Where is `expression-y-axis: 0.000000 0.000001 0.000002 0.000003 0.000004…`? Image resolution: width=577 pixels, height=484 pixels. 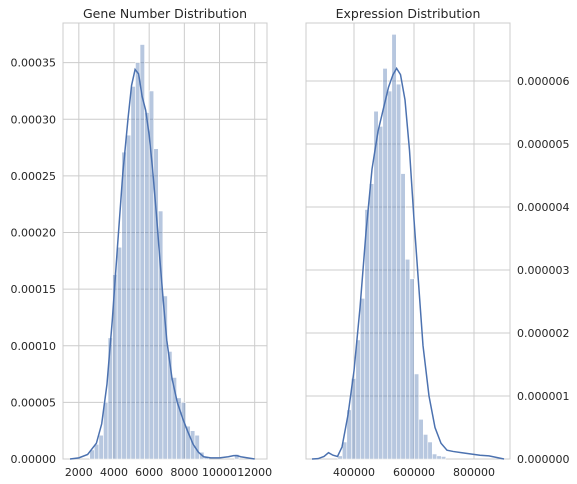 expression-y-axis: 0.000000 0.000001 0.000002 0.000003 0.000004… is located at coordinates (543, 270).